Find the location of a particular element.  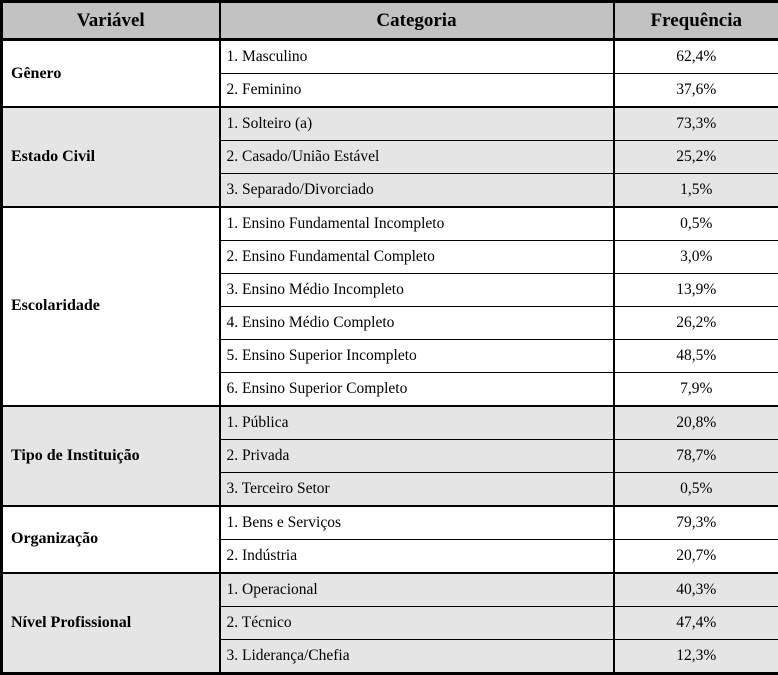

frequency-cell: 26,2% is located at coordinates (695, 322).